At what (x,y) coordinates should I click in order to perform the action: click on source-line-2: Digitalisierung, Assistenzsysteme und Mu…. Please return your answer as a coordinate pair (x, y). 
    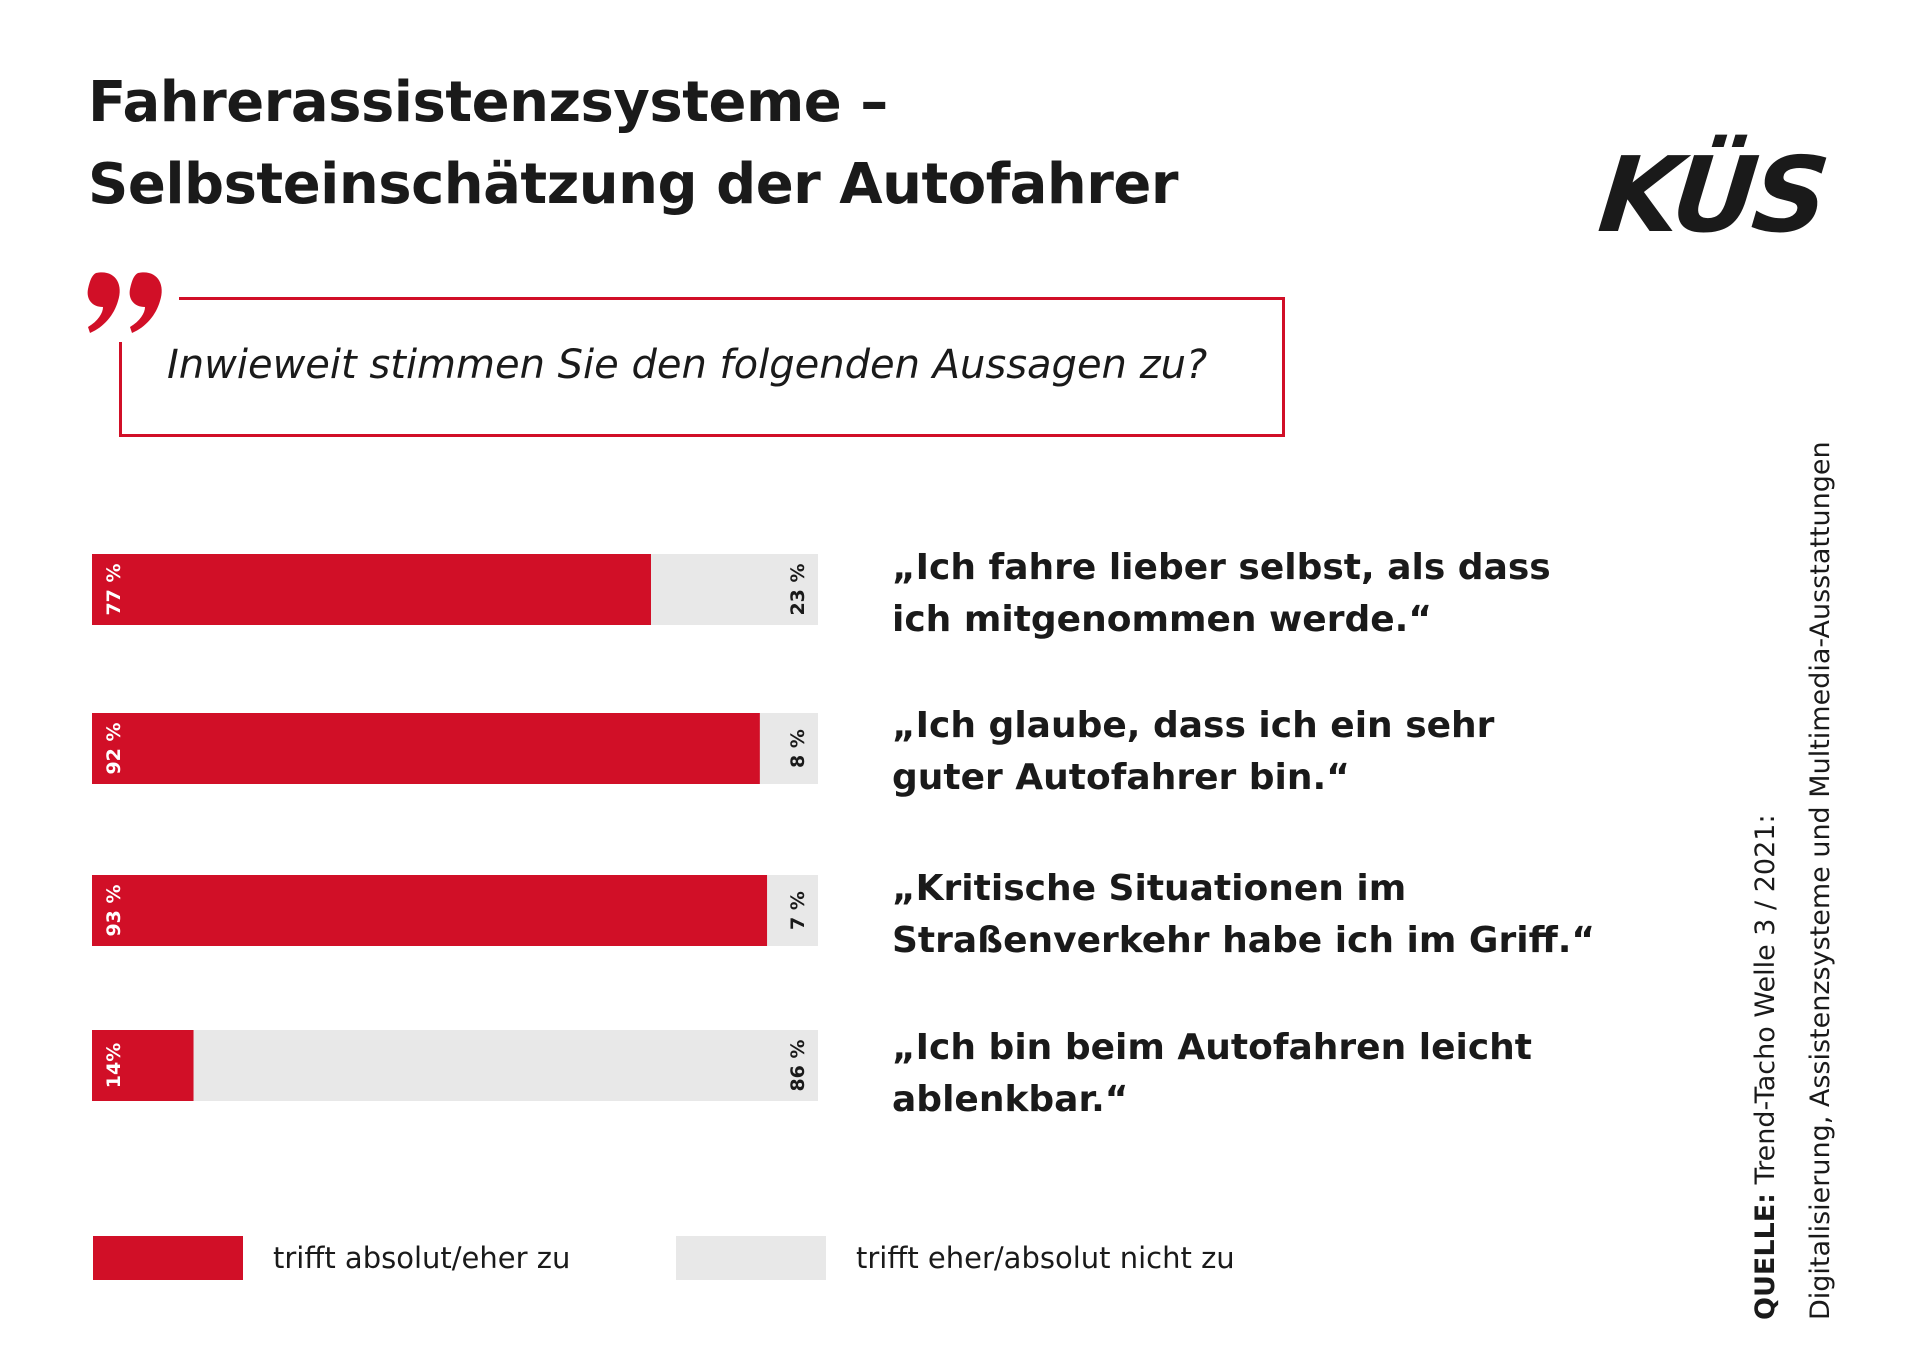
    Looking at the image, I should click on (1820, 880).